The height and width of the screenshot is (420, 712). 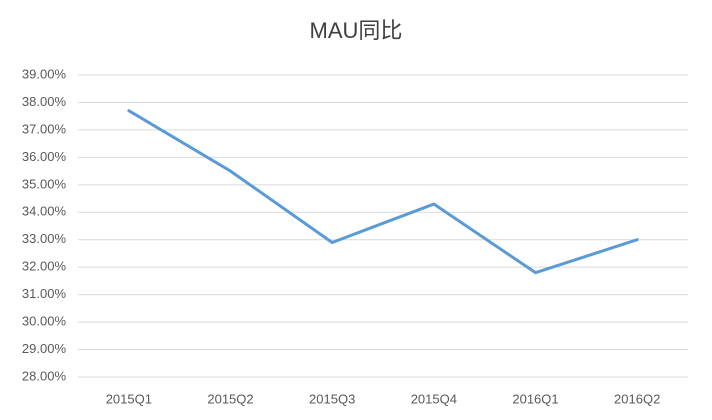 What do you see at coordinates (44, 348) in the screenshot?
I see `y-tick-label: 29.00%` at bounding box center [44, 348].